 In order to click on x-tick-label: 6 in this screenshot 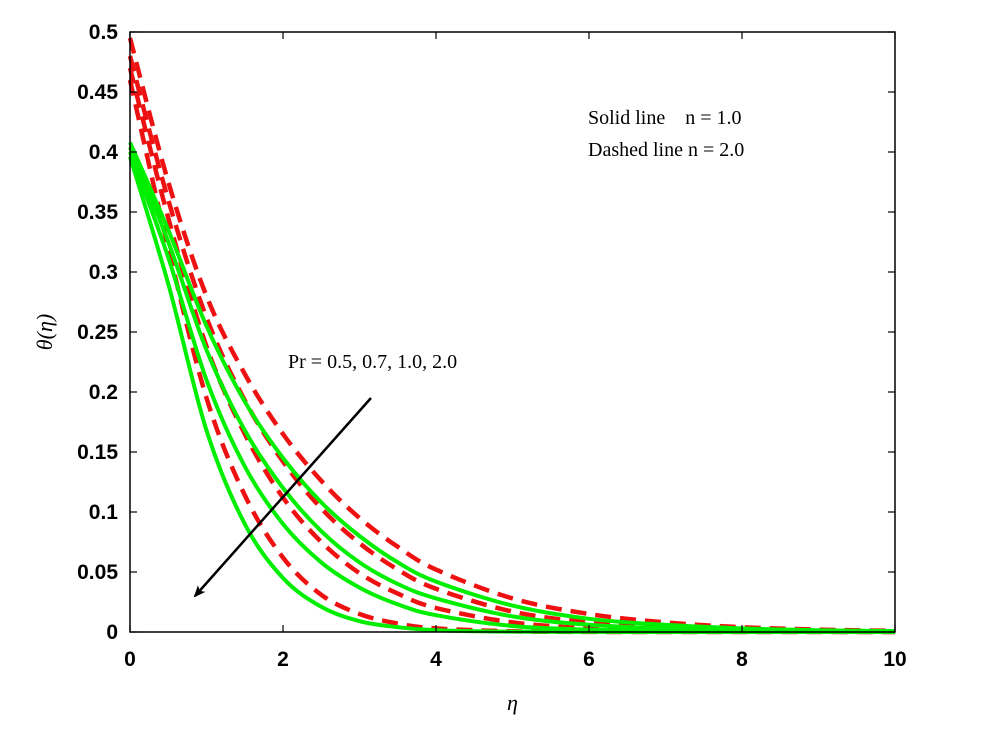, I will do `click(589, 659)`.